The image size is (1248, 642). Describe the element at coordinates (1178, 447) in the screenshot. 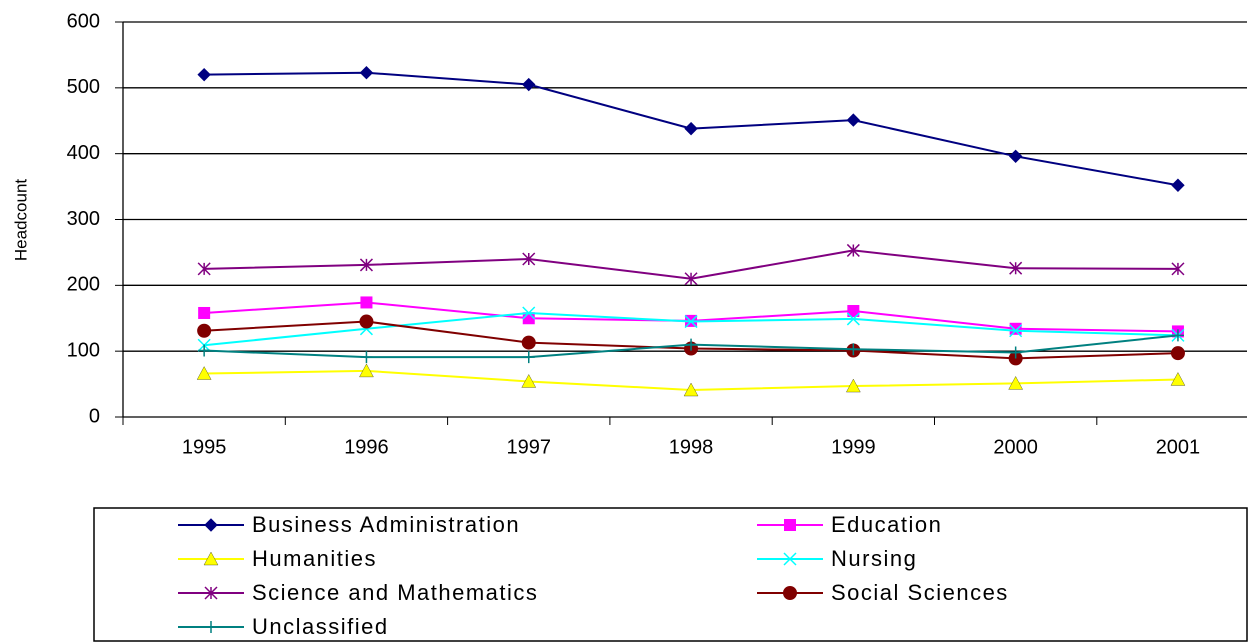

I see `x-tick-label: 2001` at that location.